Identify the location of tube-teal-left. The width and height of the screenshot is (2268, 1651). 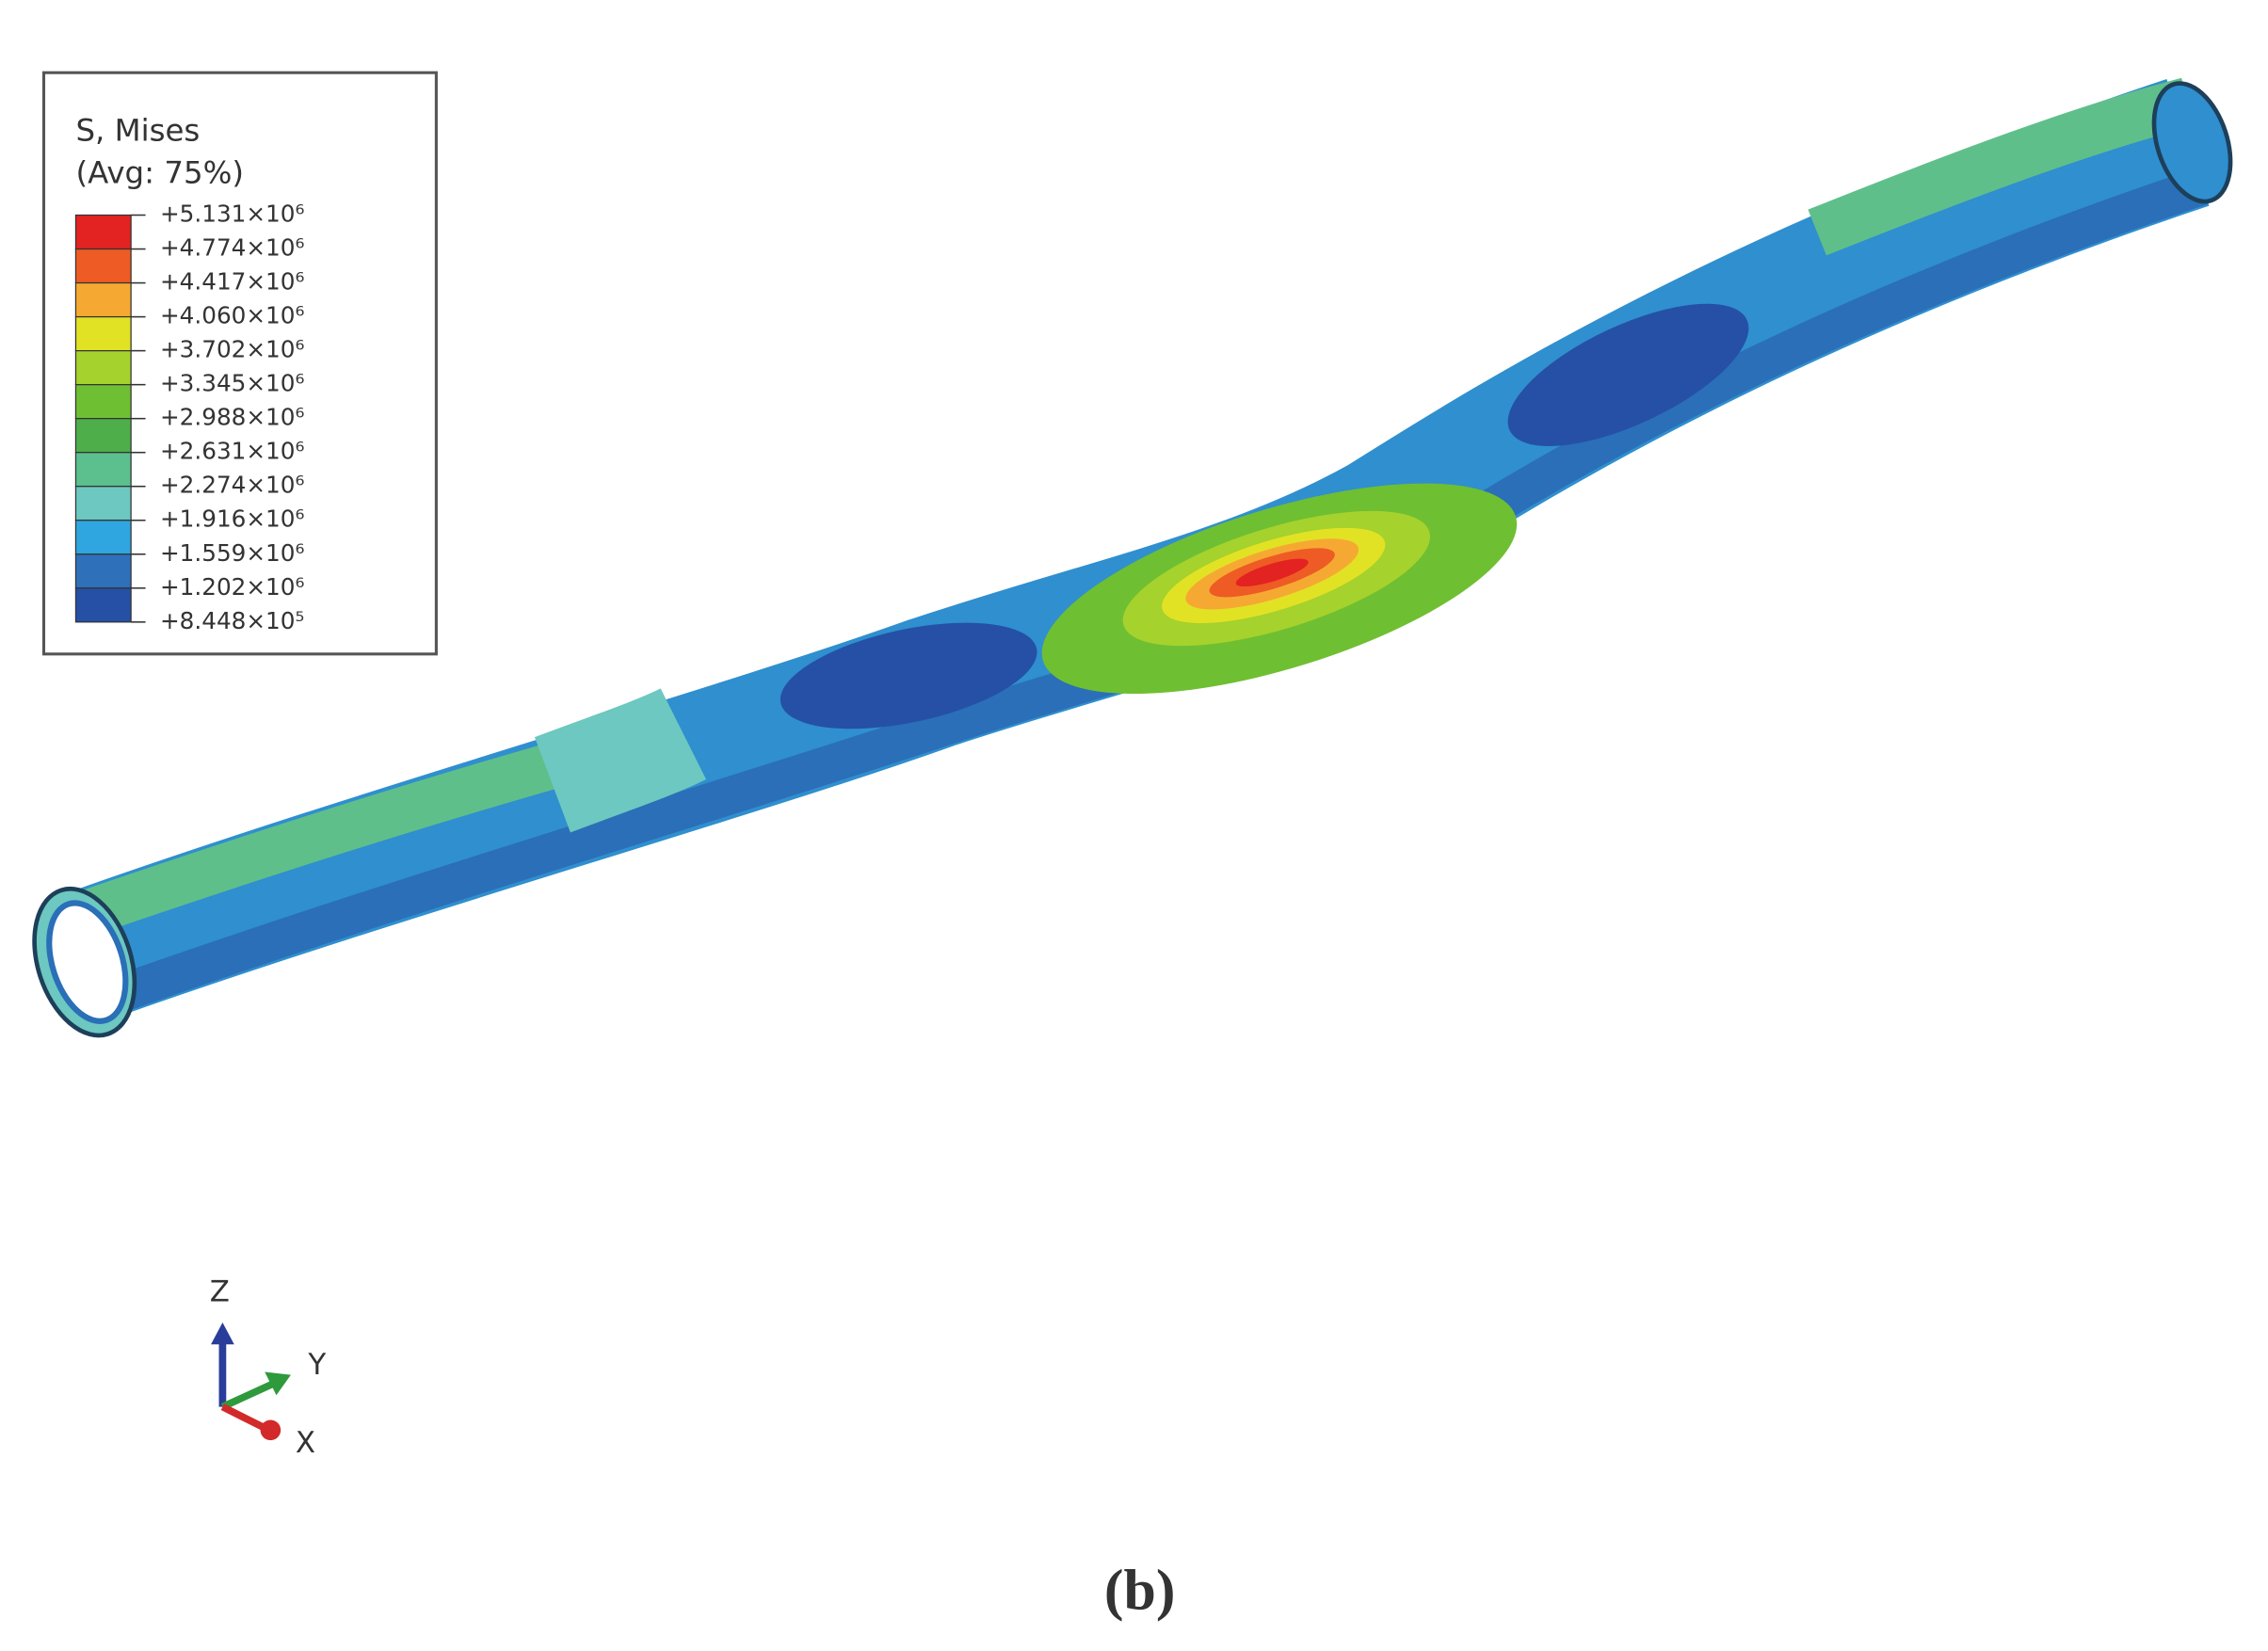
(620, 760).